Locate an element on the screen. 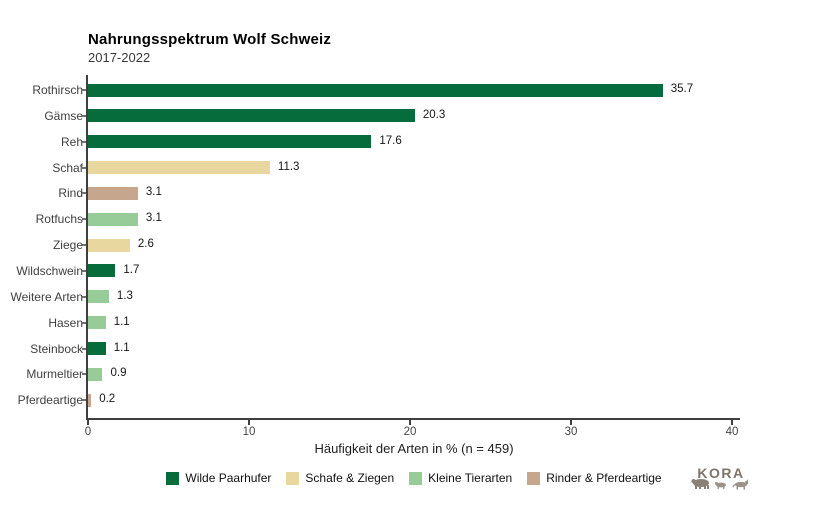 The image size is (819, 513). value-label: 0.9 is located at coordinates (118, 373).